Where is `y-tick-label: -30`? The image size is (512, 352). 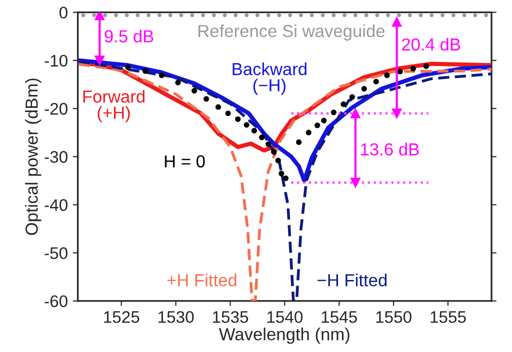
y-tick-label: -30 is located at coordinates (56, 157).